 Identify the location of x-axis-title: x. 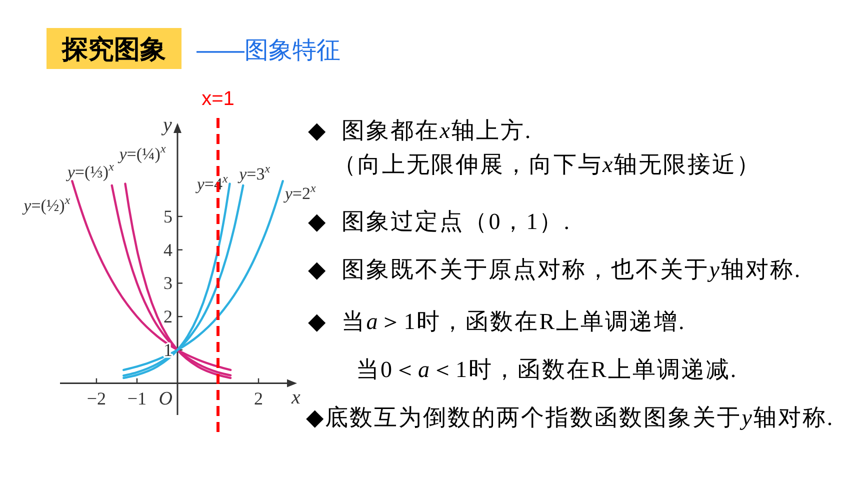
(295, 397).